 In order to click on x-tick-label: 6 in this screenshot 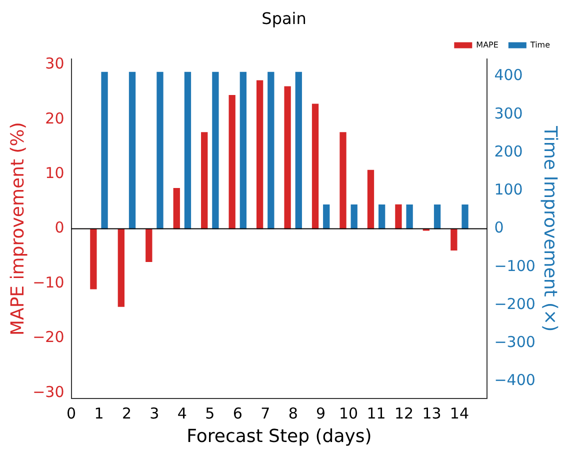, I will do `click(237, 413)`.